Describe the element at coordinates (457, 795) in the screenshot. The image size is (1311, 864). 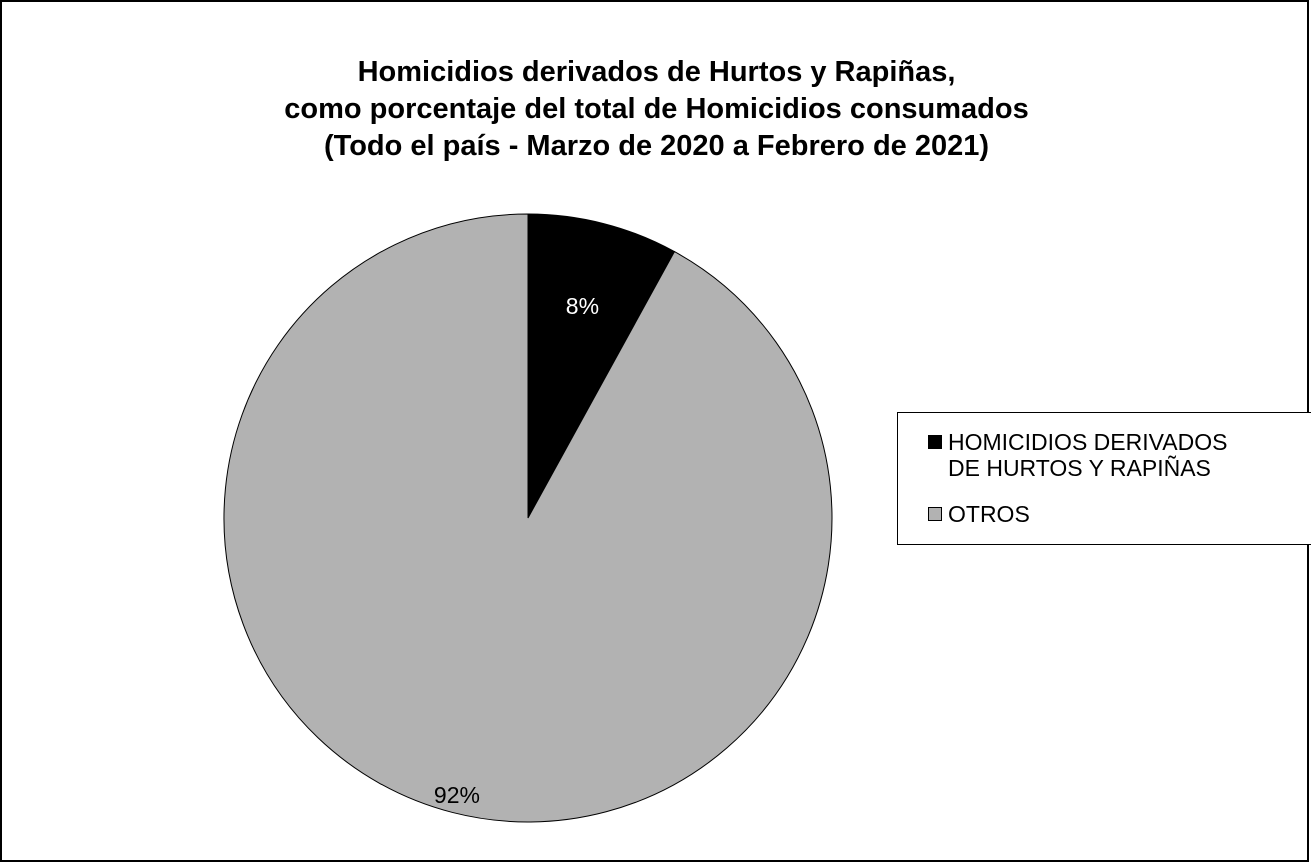
I see `data-label-otros: 92%` at that location.